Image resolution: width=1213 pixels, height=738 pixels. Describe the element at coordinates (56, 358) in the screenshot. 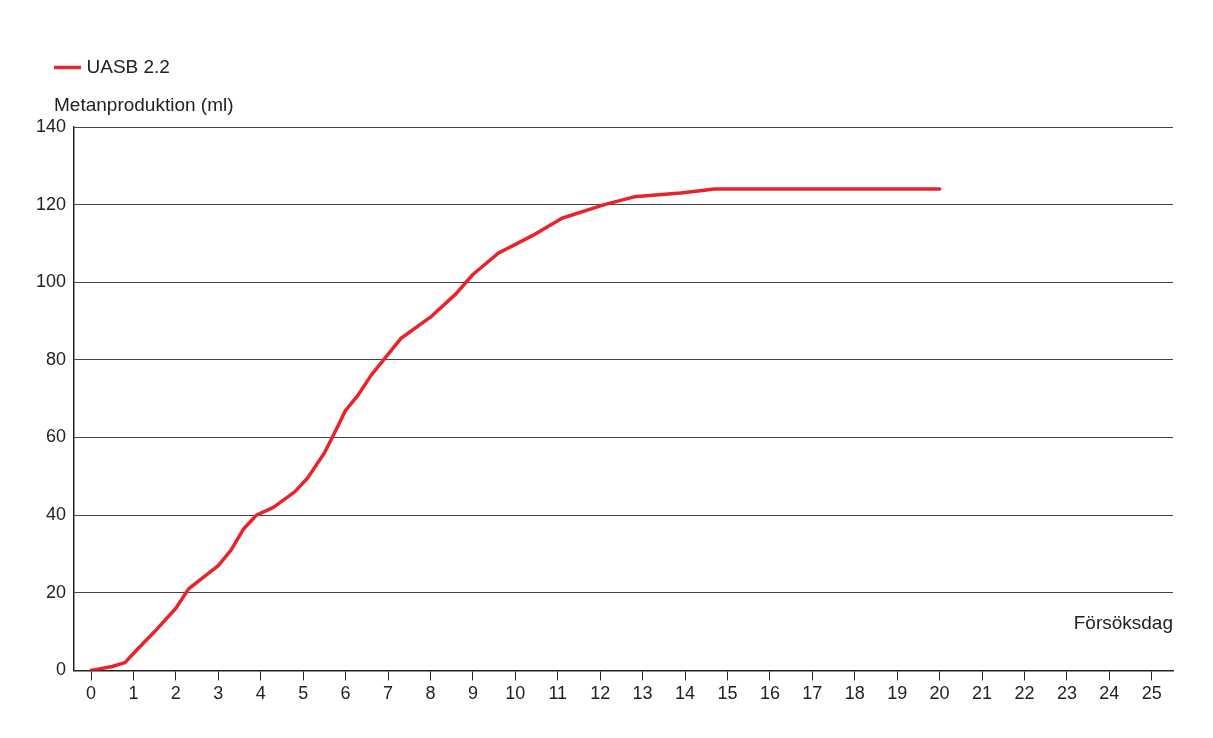

I see `y-tick-label: 80` at that location.